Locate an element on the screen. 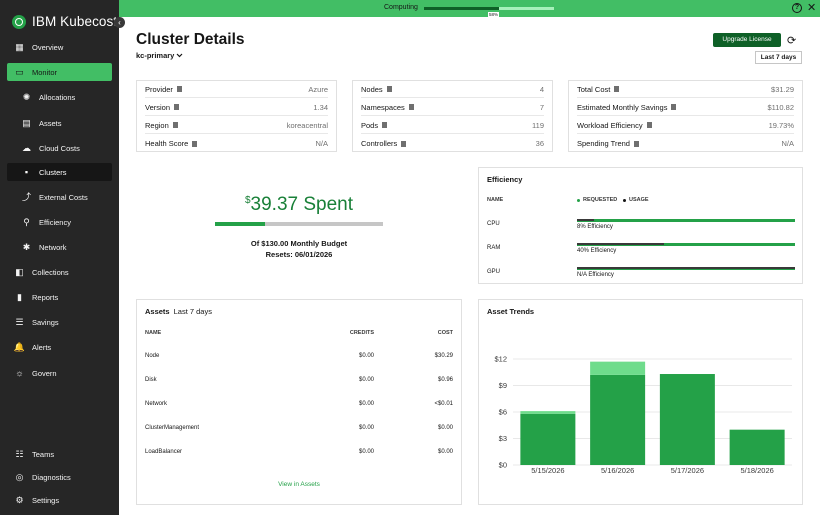 The image size is (820, 515). sidebar-item-assets: ▤ Assets is located at coordinates (59, 123).